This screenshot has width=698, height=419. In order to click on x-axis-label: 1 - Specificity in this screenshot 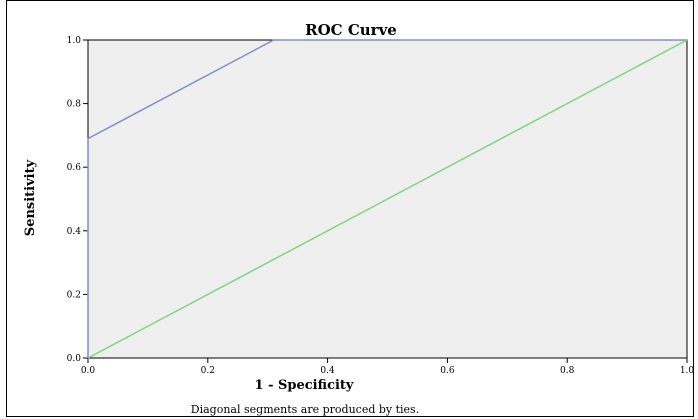, I will do `click(304, 385)`.